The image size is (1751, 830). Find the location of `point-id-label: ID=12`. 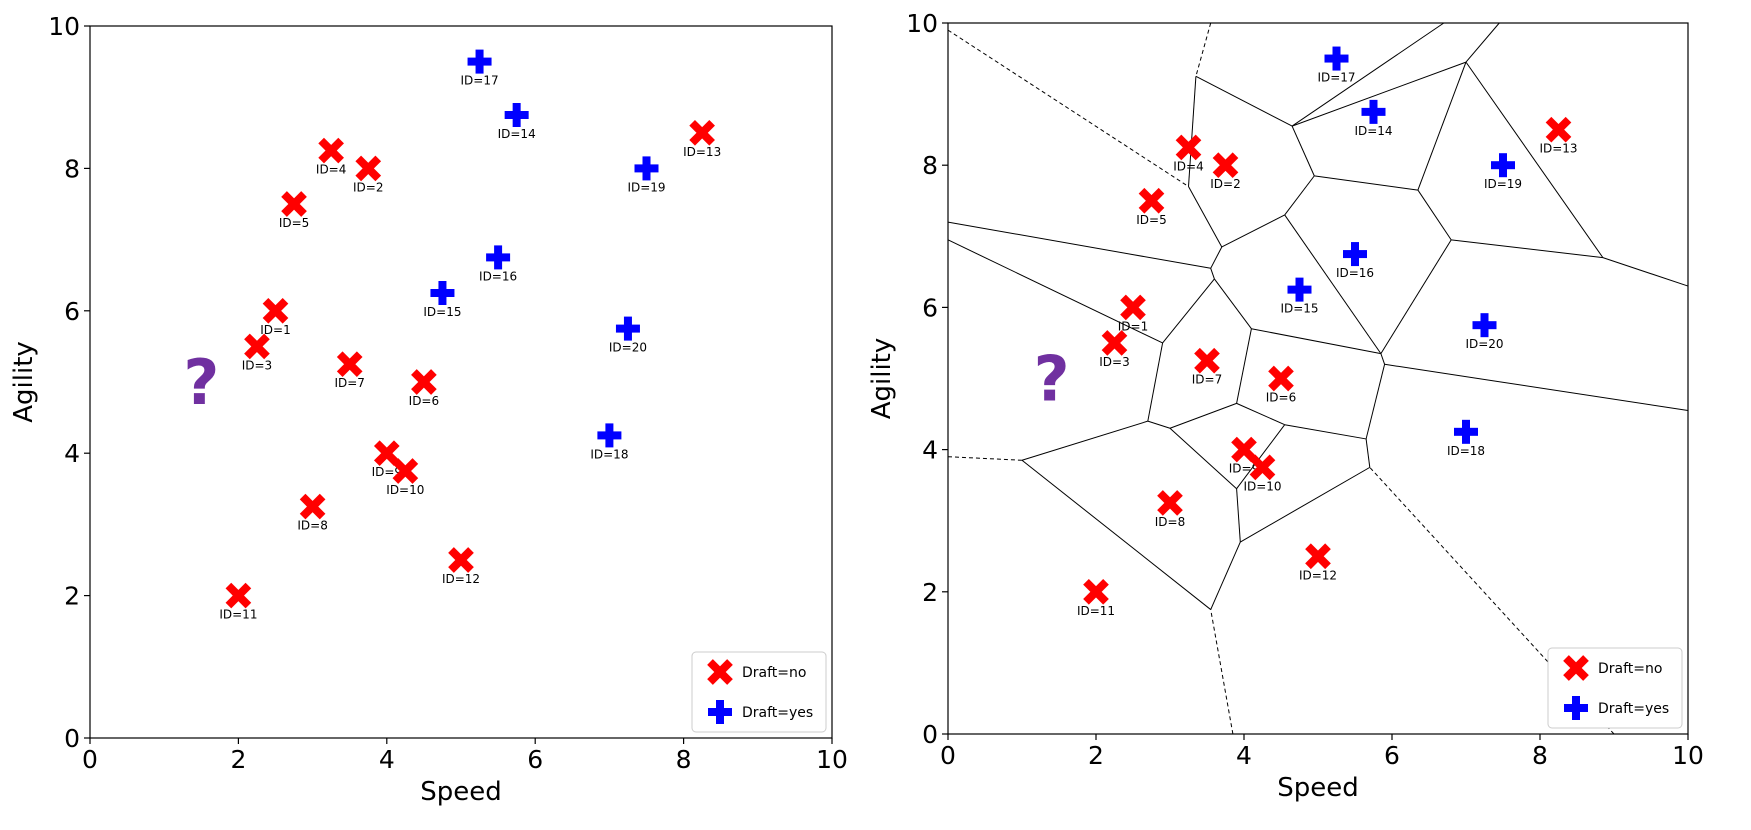

point-id-label: ID=12 is located at coordinates (1318, 575).